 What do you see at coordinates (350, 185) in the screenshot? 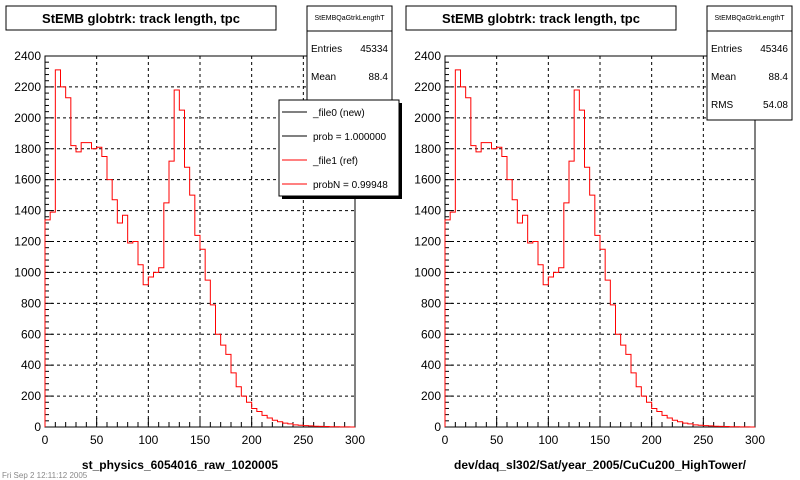
I see `legend-label: probN = 0.99948` at bounding box center [350, 185].